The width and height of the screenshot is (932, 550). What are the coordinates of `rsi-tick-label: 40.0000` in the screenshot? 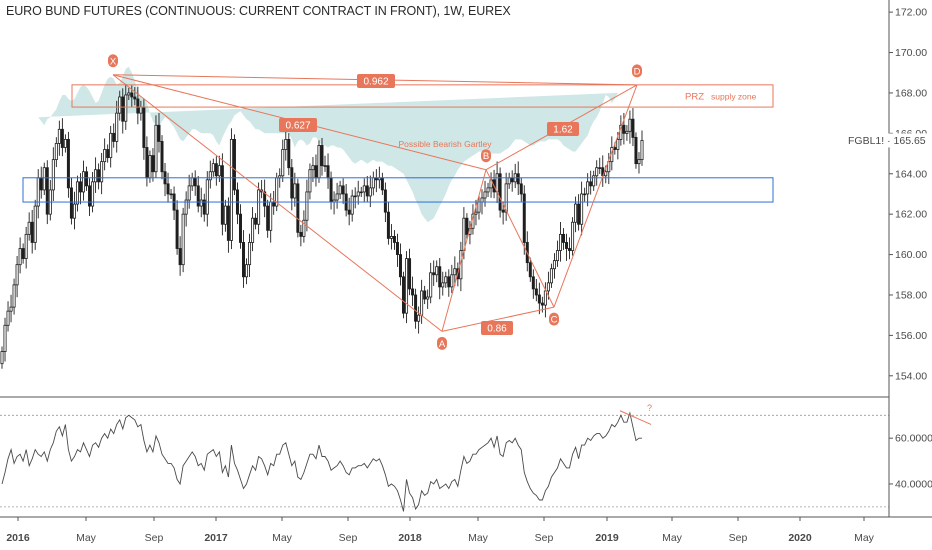 It's located at (913, 484).